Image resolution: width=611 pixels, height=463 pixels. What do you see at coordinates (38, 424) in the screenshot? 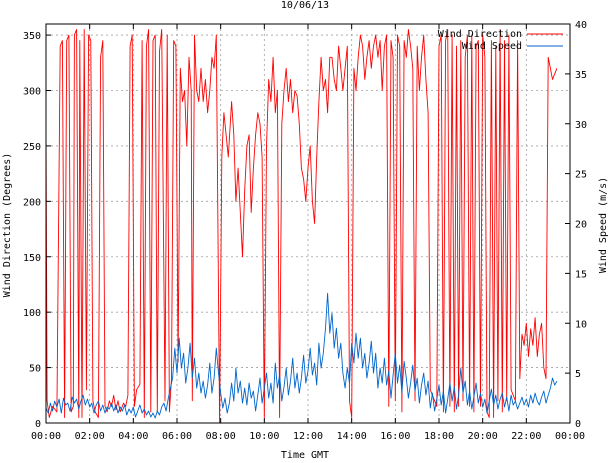
I see `y-left-tick-label: 0` at bounding box center [38, 424].